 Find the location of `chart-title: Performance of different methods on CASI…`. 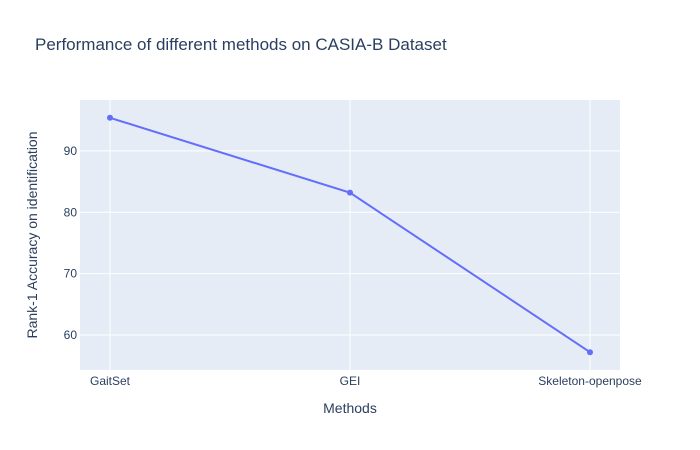

chart-title: Performance of different methods on CASI… is located at coordinates (241, 44).